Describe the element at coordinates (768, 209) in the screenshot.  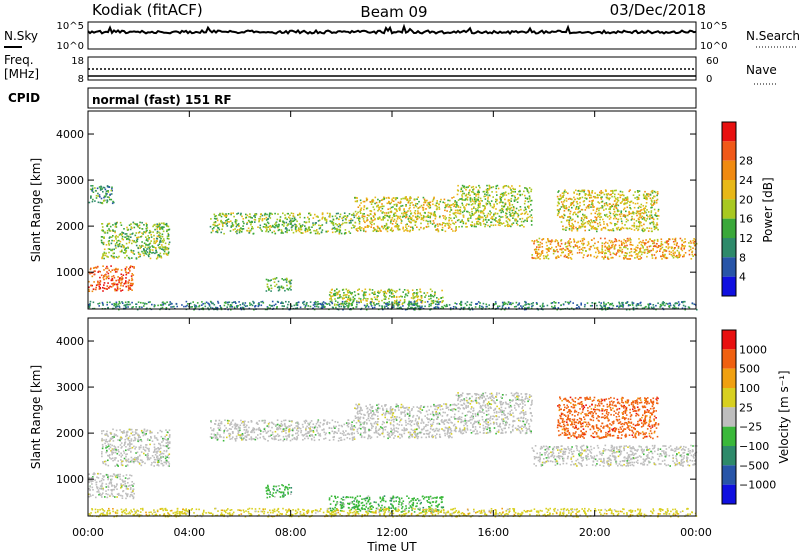
I see `power-colorbar-label: Power [dB]` at that location.